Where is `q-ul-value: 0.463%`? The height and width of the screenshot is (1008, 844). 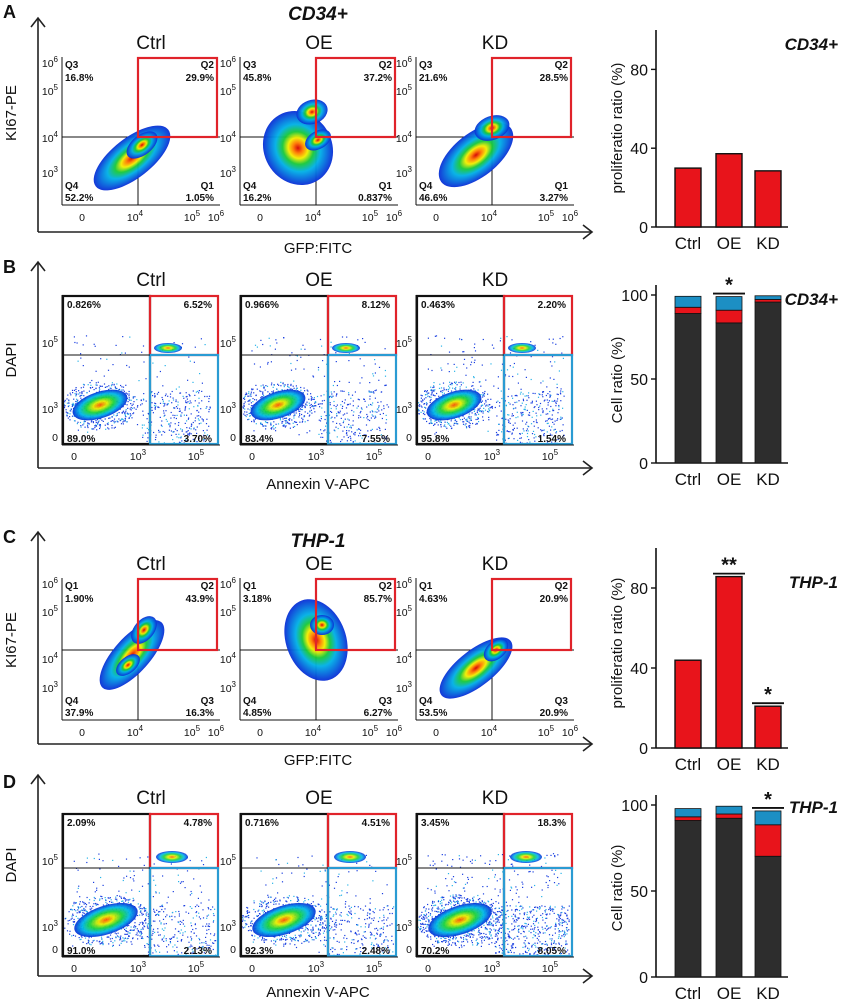
q-ul-value: 0.463% is located at coordinates (438, 305).